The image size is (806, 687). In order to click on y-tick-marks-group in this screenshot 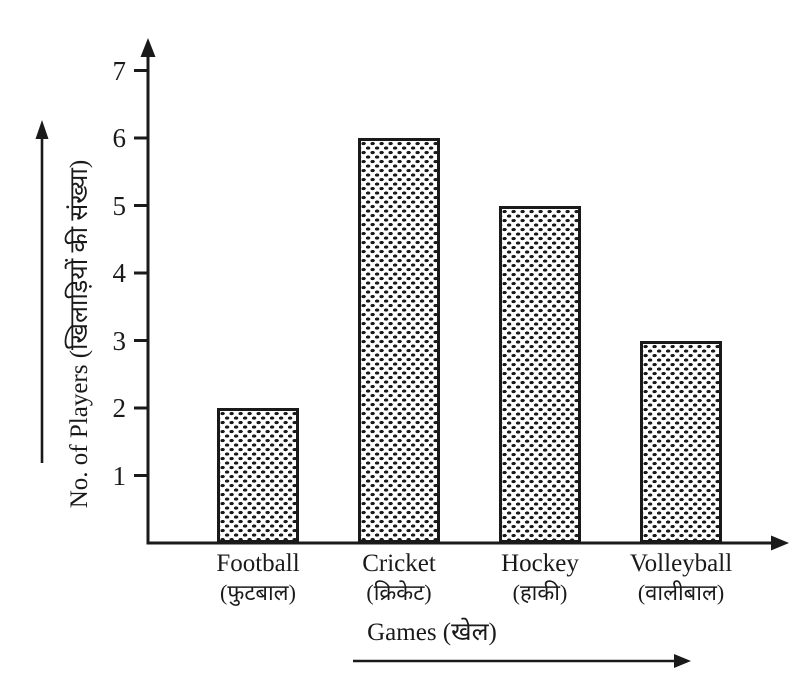, I will do `click(142, 273)`.